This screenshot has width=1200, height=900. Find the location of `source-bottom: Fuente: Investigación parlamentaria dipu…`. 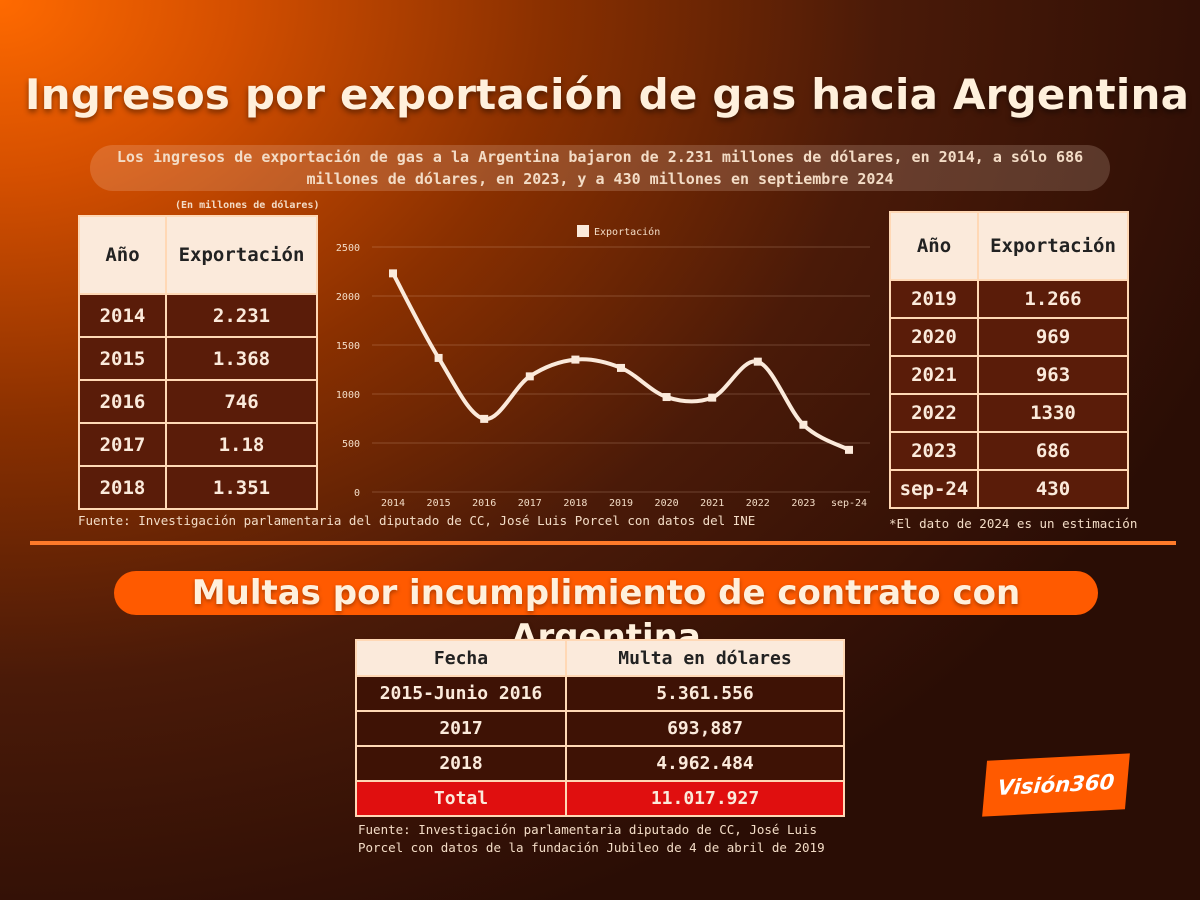

source-bottom: Fuente: Investigación parlamentaria dipu… is located at coordinates (591, 839).